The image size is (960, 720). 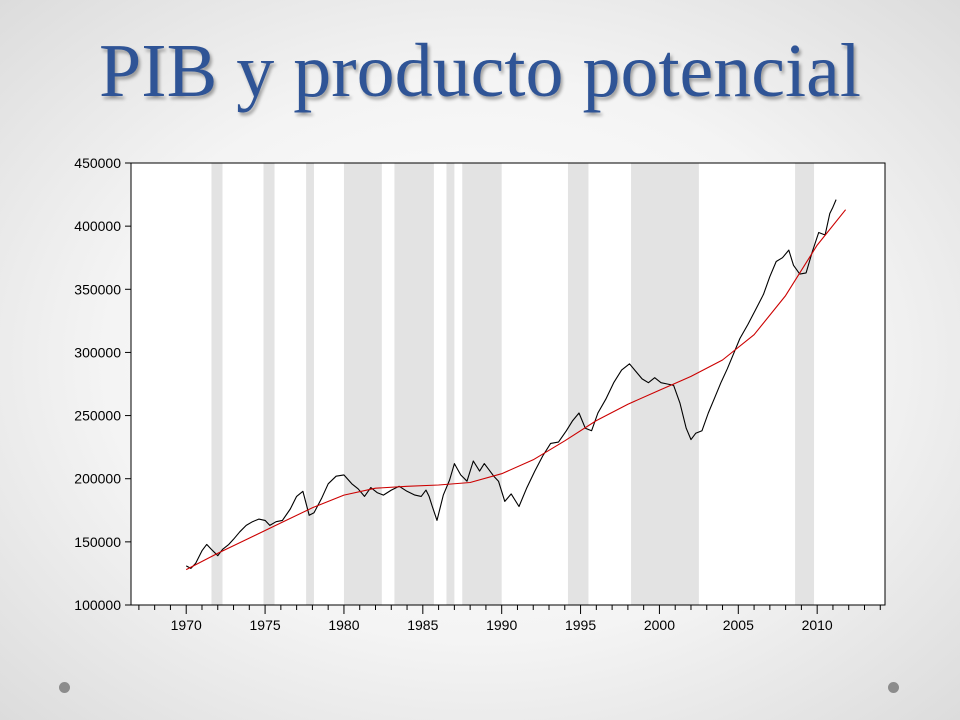 I want to click on y-tick-label: 400000, so click(x=97, y=226).